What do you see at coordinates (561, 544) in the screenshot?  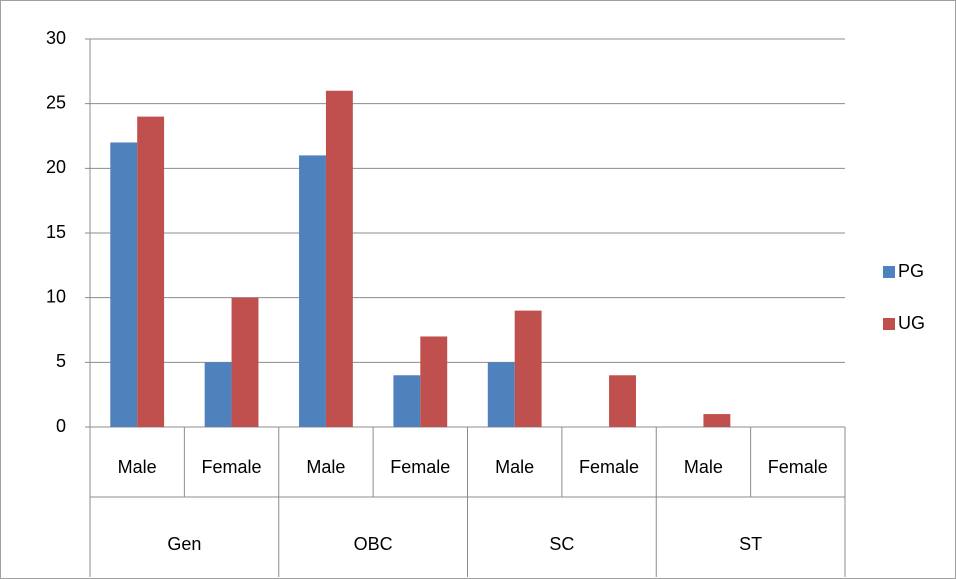 I see `group-label: SC` at bounding box center [561, 544].